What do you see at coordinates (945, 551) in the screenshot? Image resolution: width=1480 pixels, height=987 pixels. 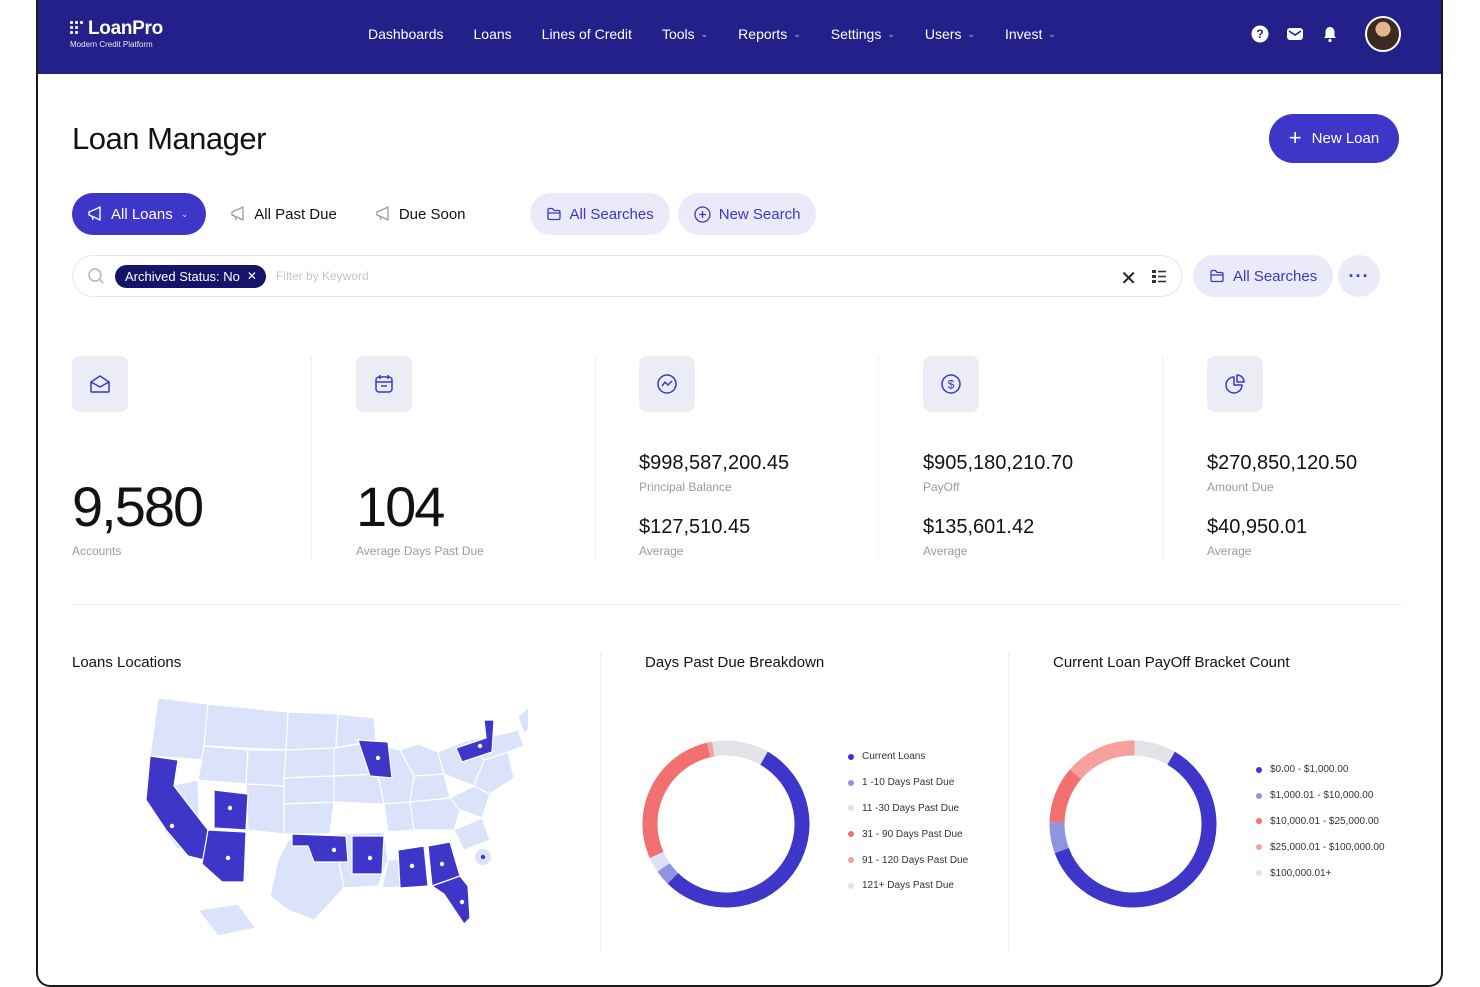 I see `payoff-average-label: Average` at bounding box center [945, 551].